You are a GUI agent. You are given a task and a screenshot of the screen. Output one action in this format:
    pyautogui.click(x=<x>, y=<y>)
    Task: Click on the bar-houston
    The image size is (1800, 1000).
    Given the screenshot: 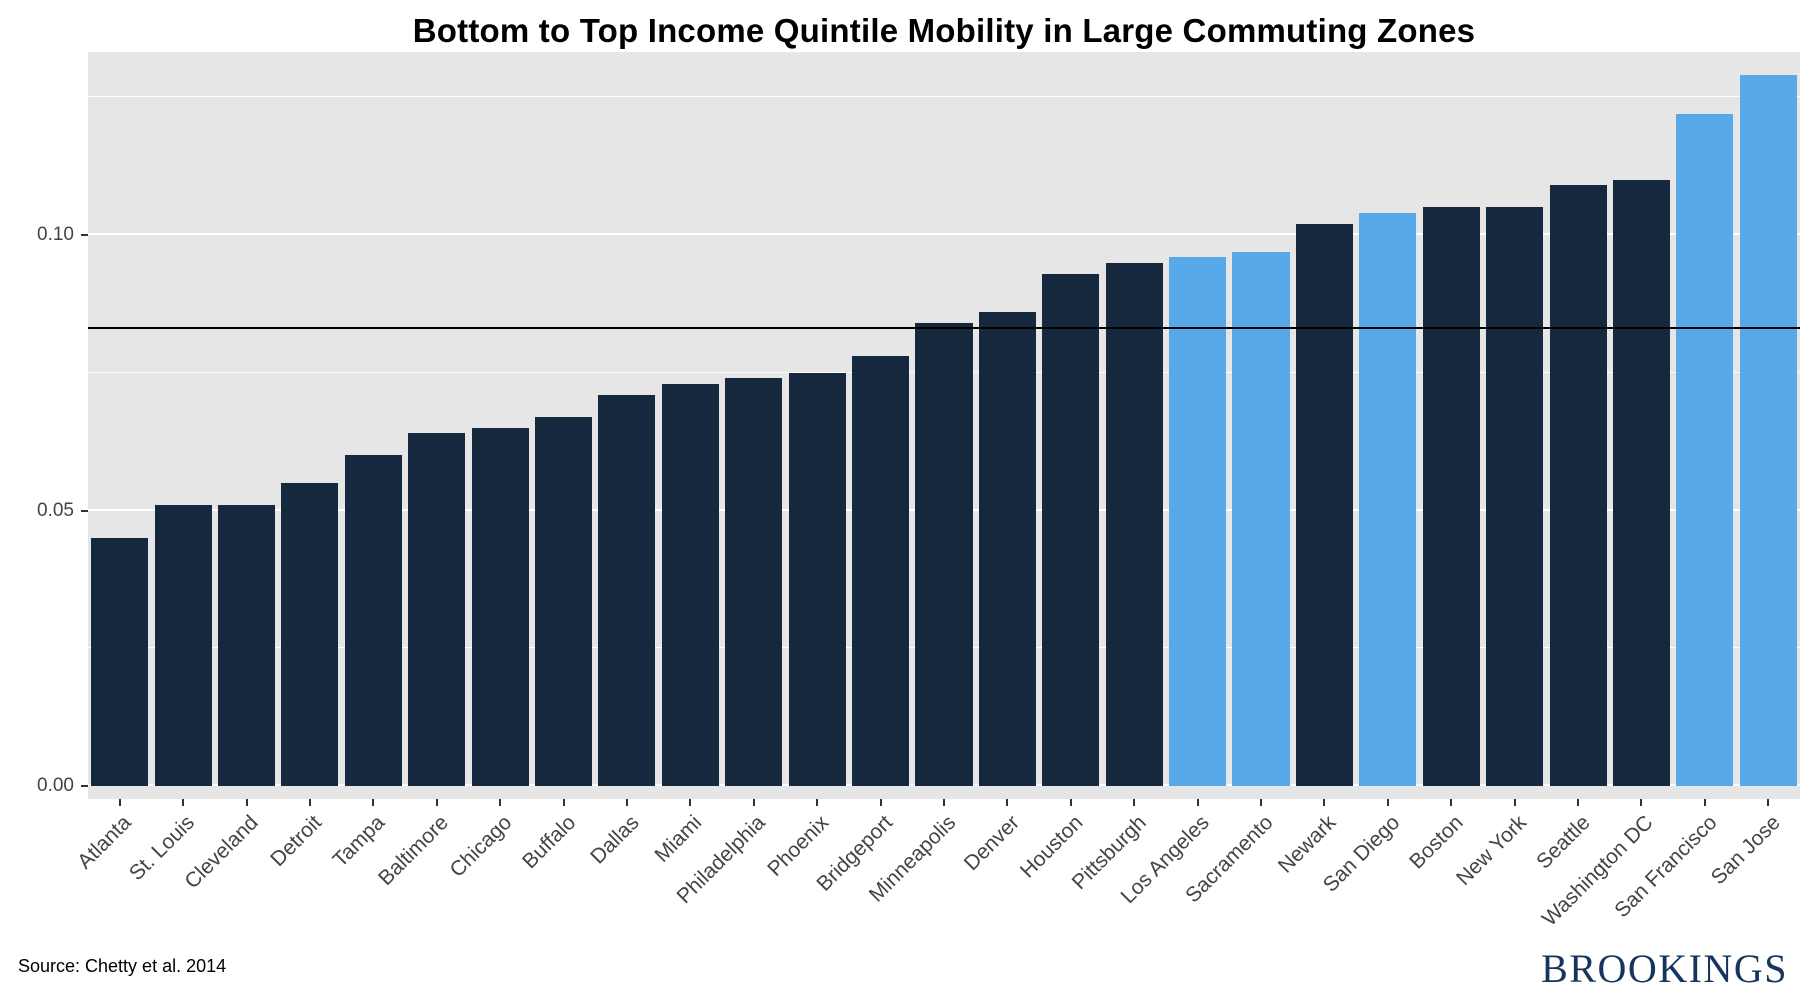 What is the action you would take?
    pyautogui.click(x=1071, y=529)
    